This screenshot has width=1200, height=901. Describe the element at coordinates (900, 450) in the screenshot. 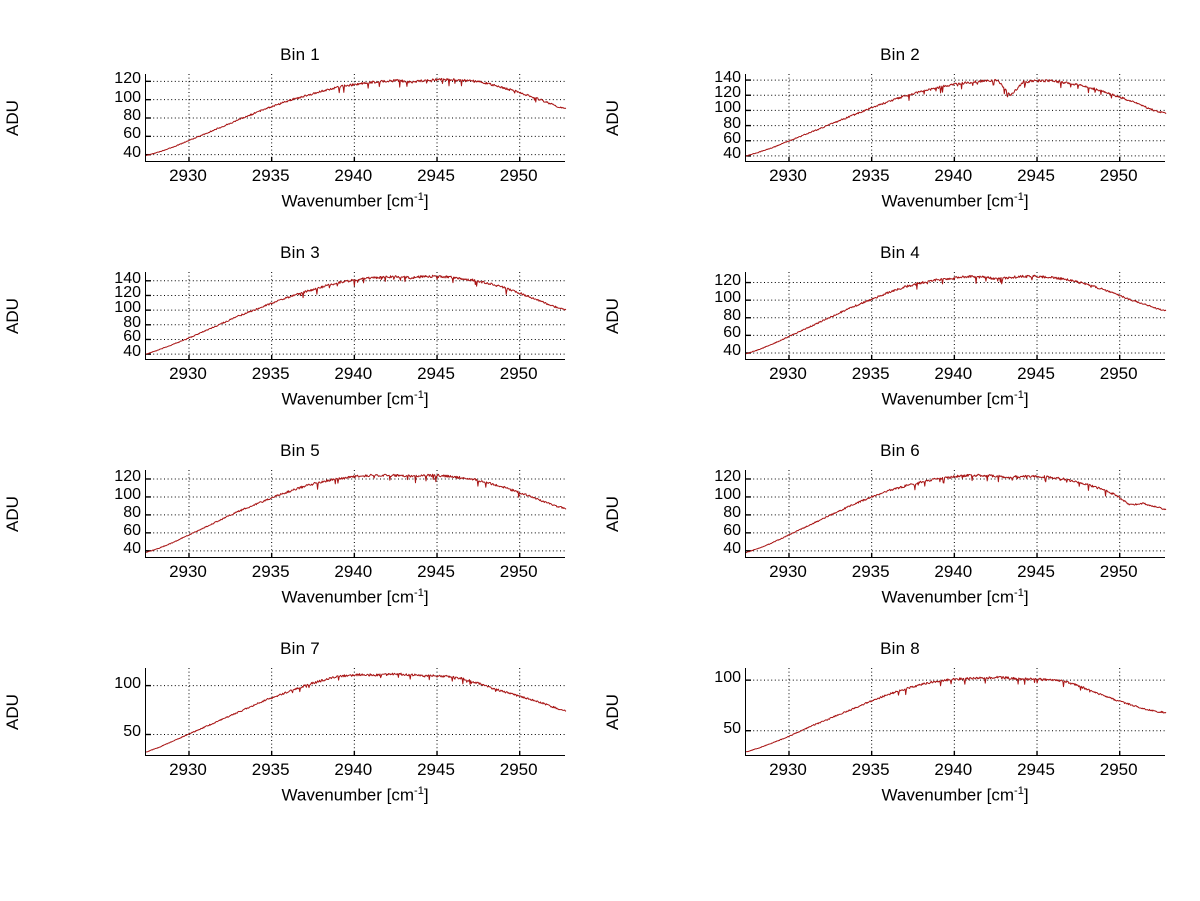

I see `panel-title: Bin 6` at that location.